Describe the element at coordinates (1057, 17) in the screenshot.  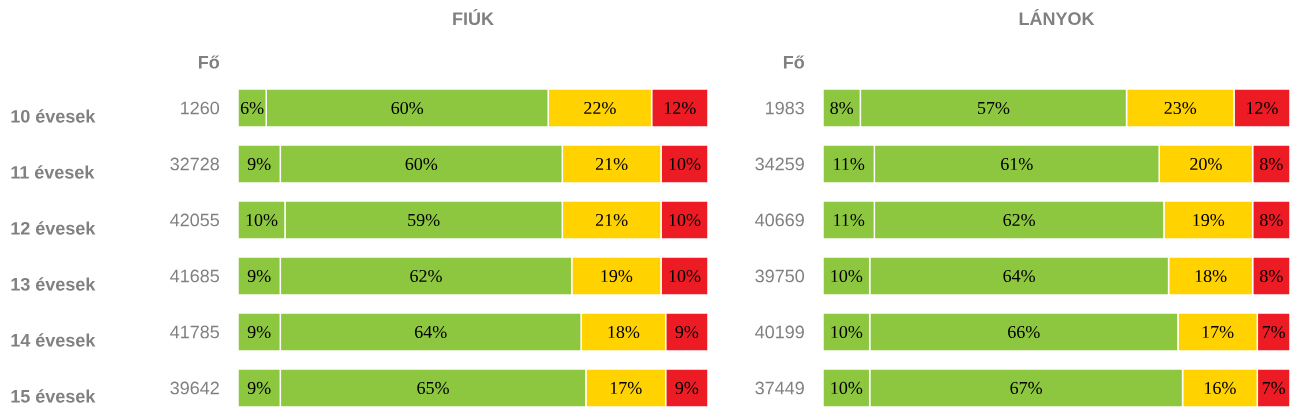
I see `chart-title: LÁNYOK` at that location.